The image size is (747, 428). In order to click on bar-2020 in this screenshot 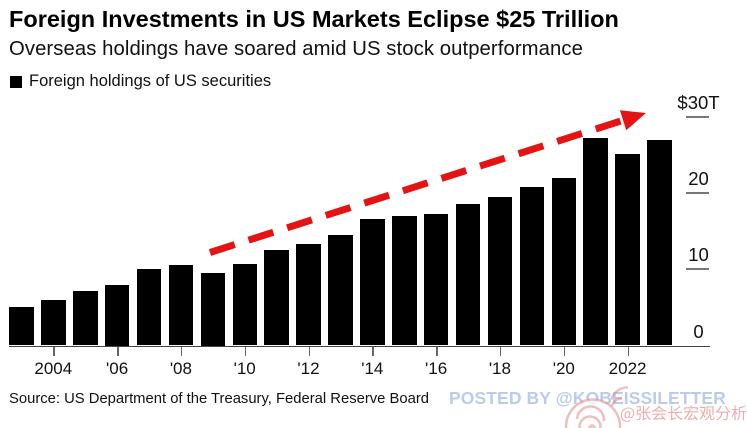, I will do `click(563, 261)`.